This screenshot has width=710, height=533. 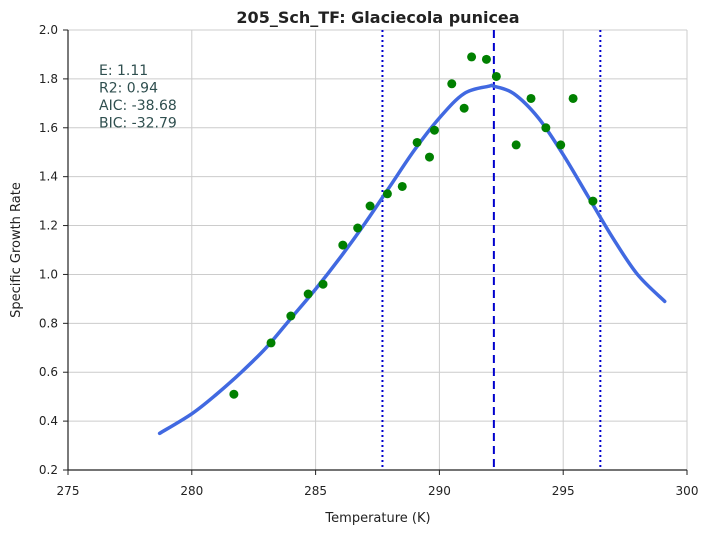 I want to click on y-tick-label: 1.8, so click(x=48, y=79).